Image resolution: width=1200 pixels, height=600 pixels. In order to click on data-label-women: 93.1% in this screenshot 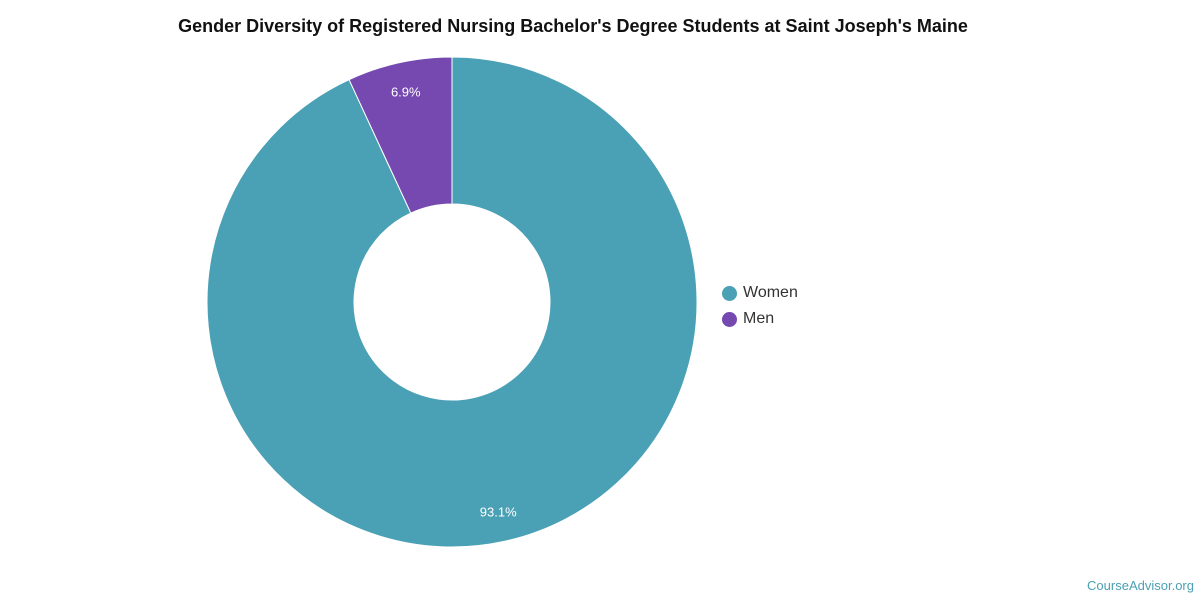, I will do `click(498, 511)`.